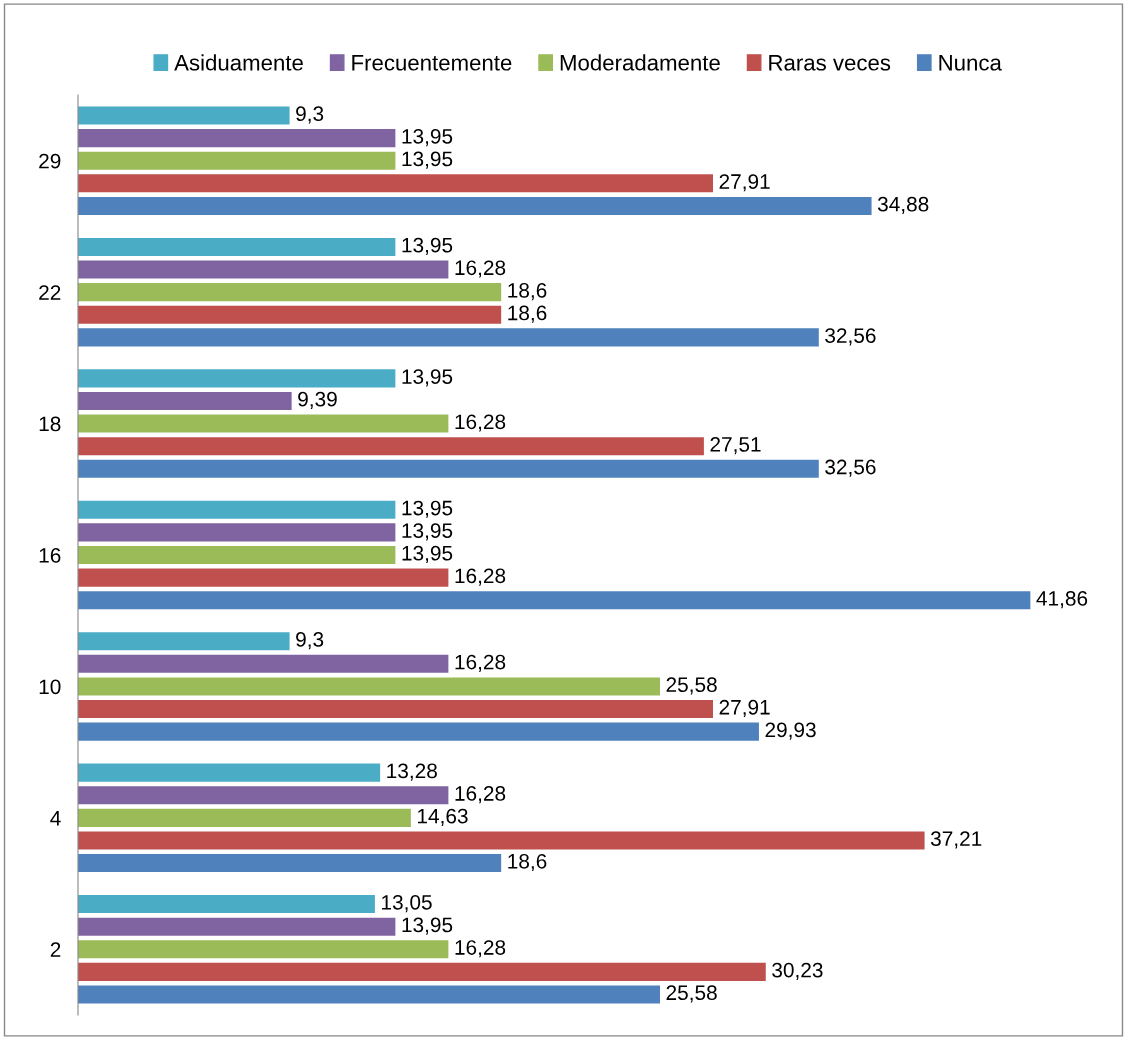 This screenshot has width=1127, height=1040. Describe the element at coordinates (317, 400) in the screenshot. I see `data-label: 9,39` at that location.